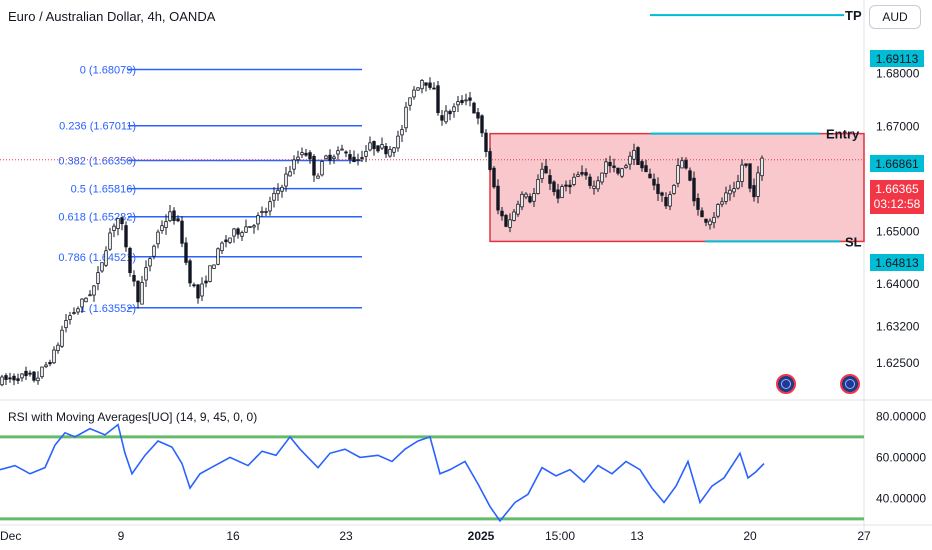 The width and height of the screenshot is (932, 550). What do you see at coordinates (97, 218) in the screenshot?
I see `fib-label-4: 0.618 (1.65282)` at bounding box center [97, 218].